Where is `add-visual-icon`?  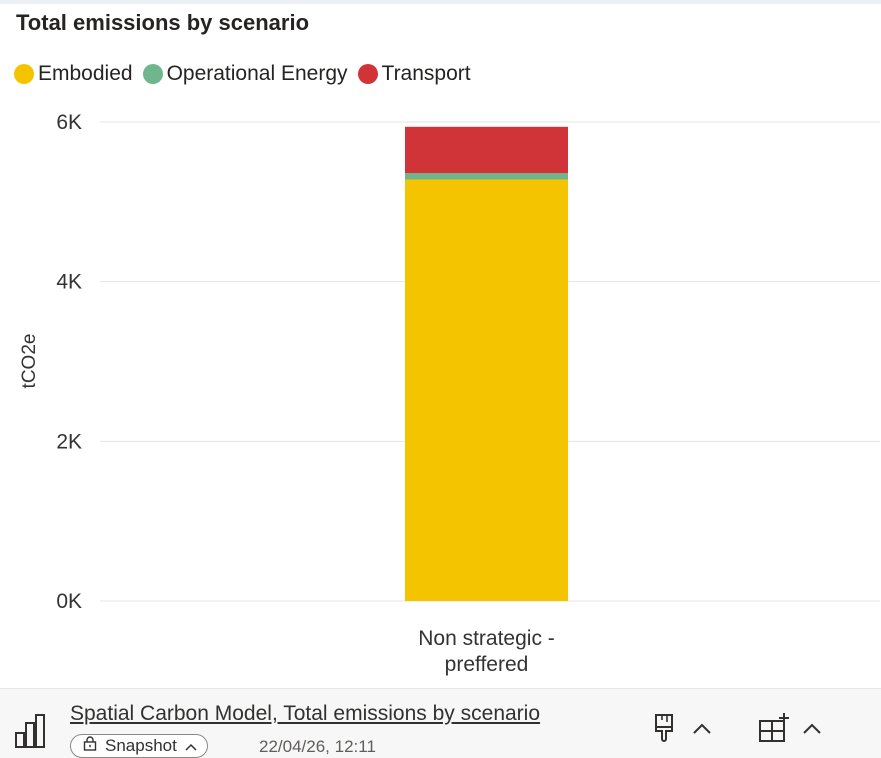 add-visual-icon is located at coordinates (774, 730).